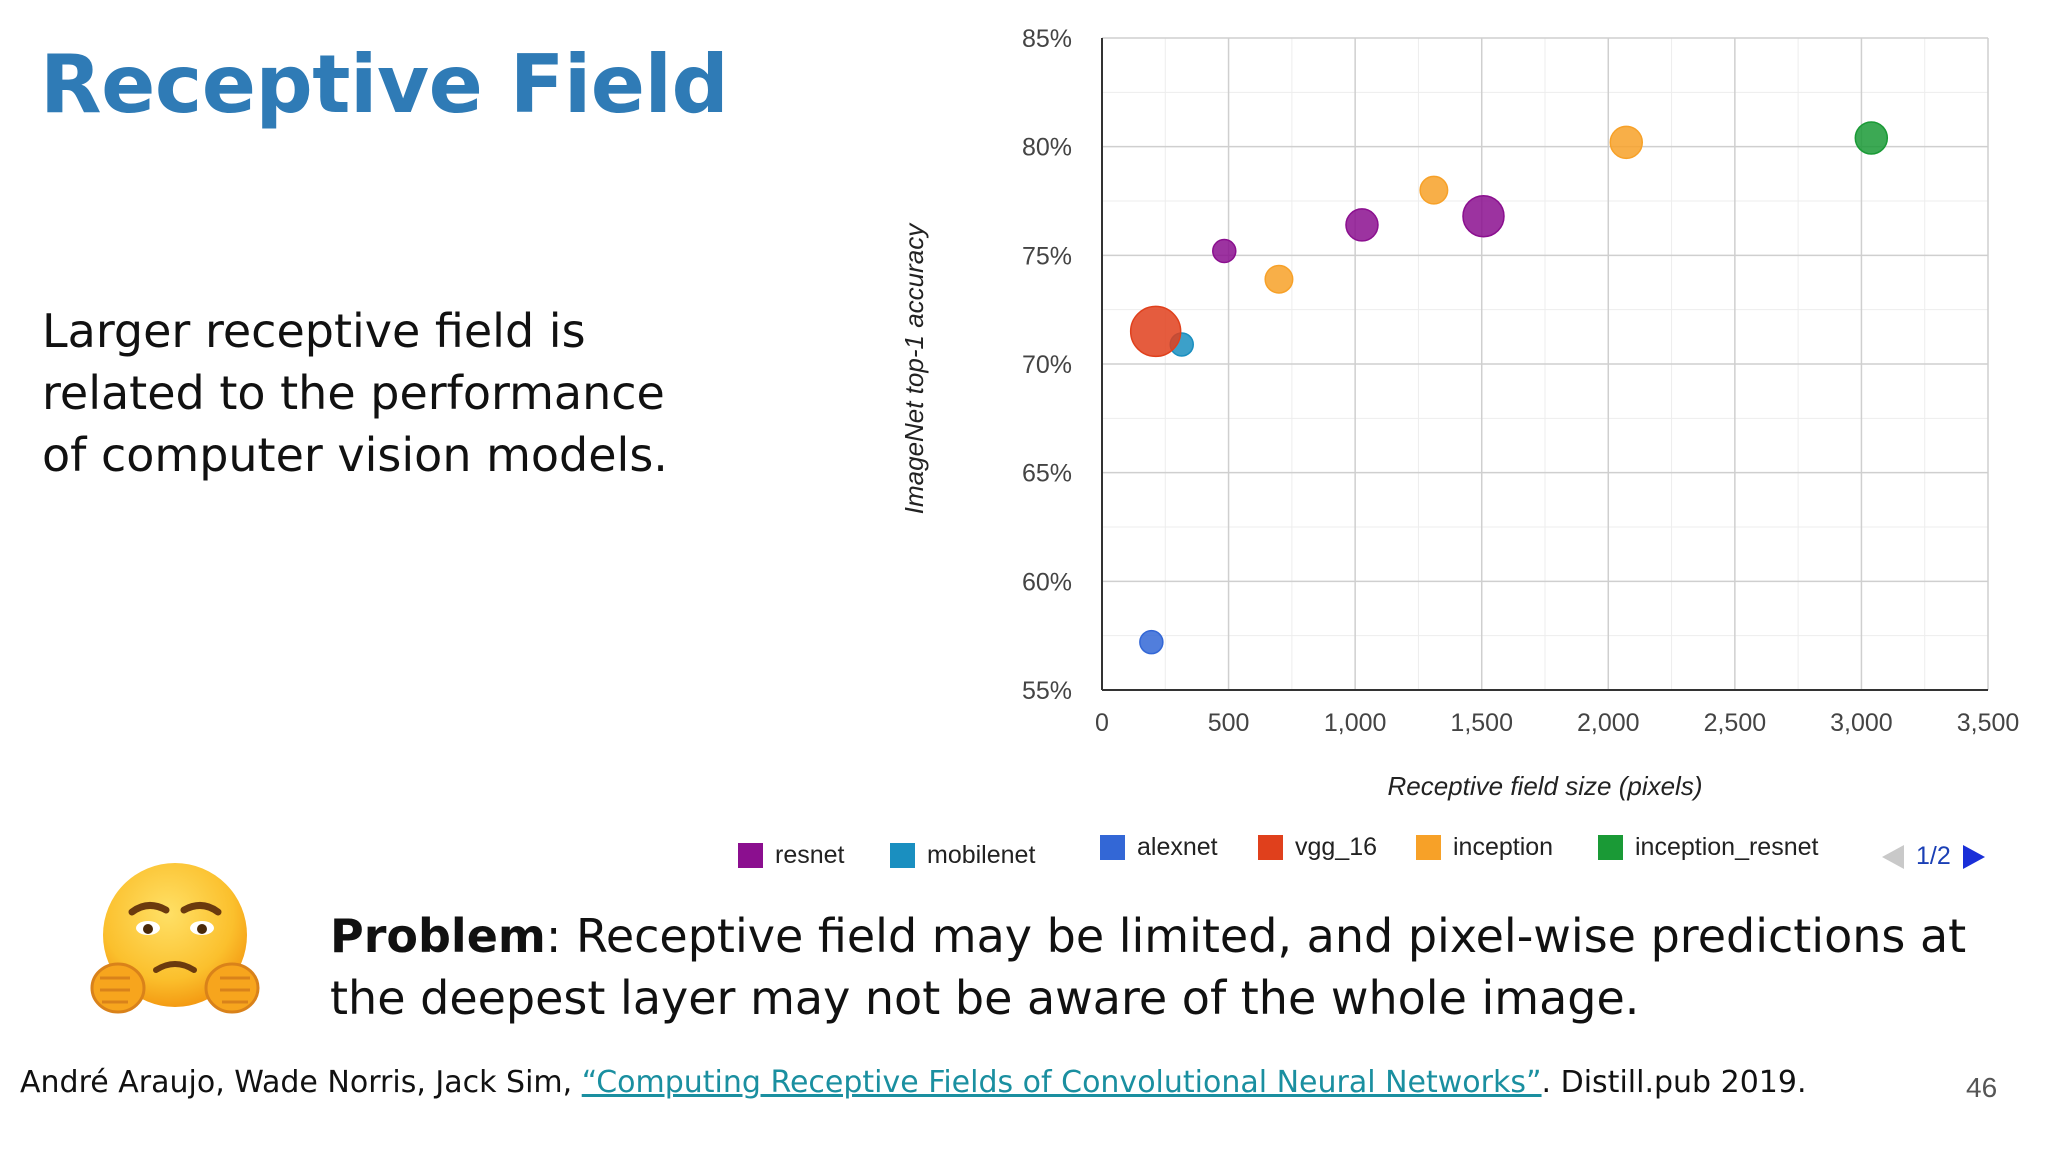 Image resolution: width=2048 pixels, height=1152 pixels. Describe the element at coordinates (1047, 39) in the screenshot. I see `y-tick-label: 85%` at that location.